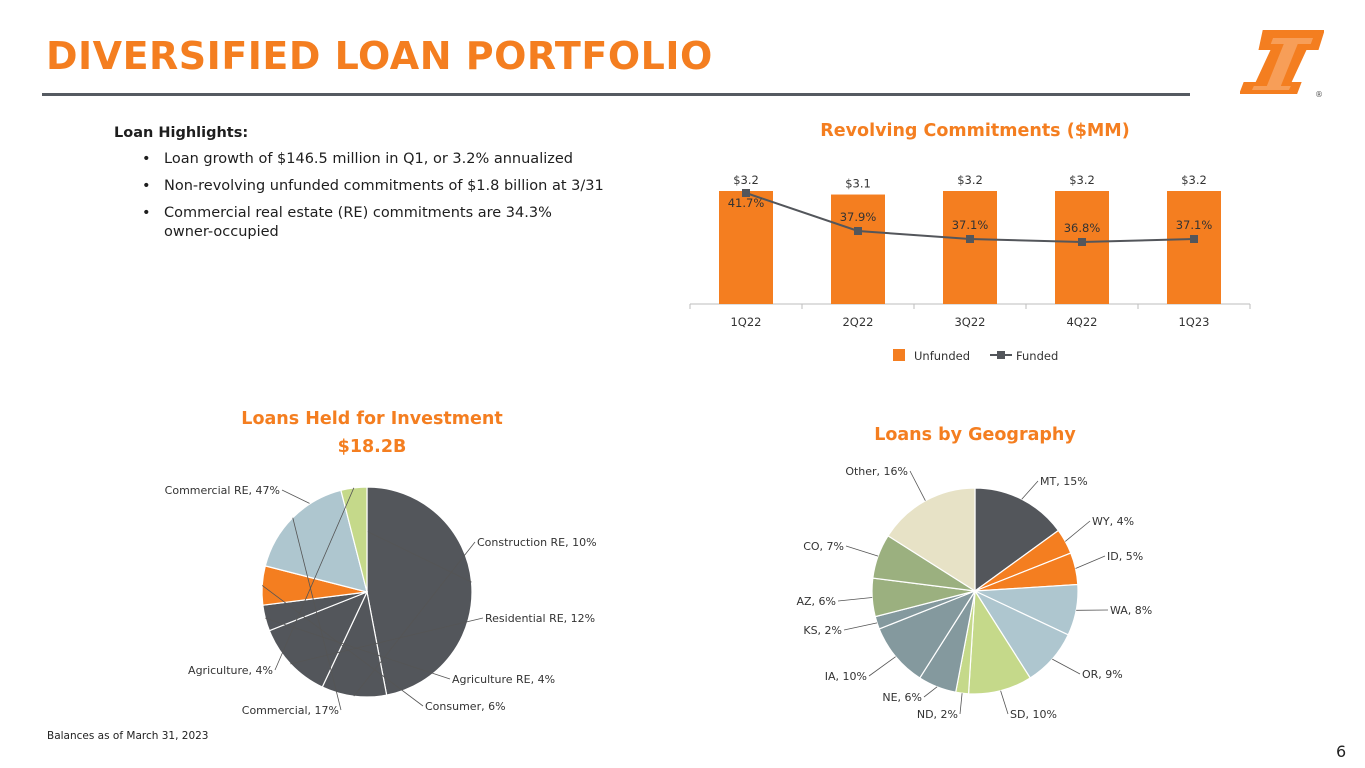 The height and width of the screenshot is (768, 1365). I want to click on logo-inner, so click(1282, 64).